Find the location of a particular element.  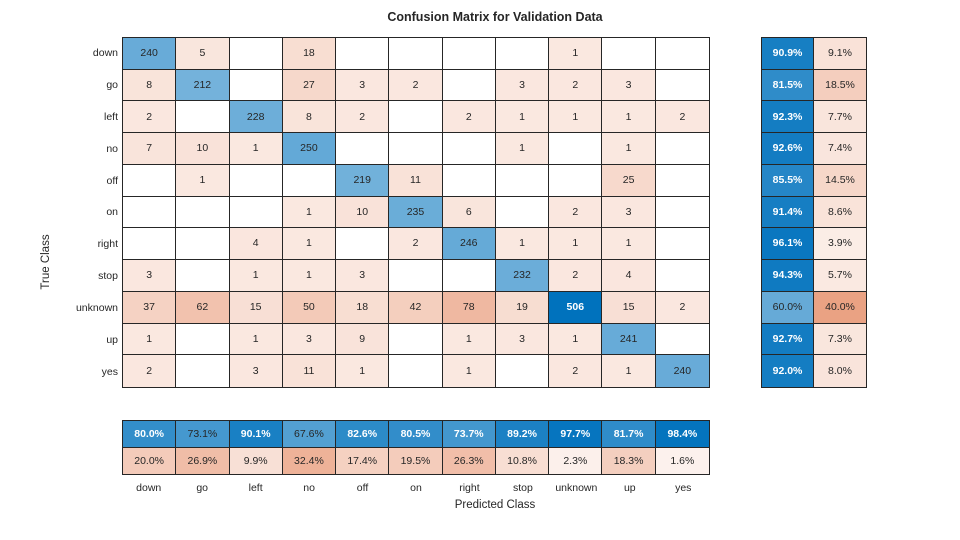

matrix-cell: 50 is located at coordinates (309, 307).